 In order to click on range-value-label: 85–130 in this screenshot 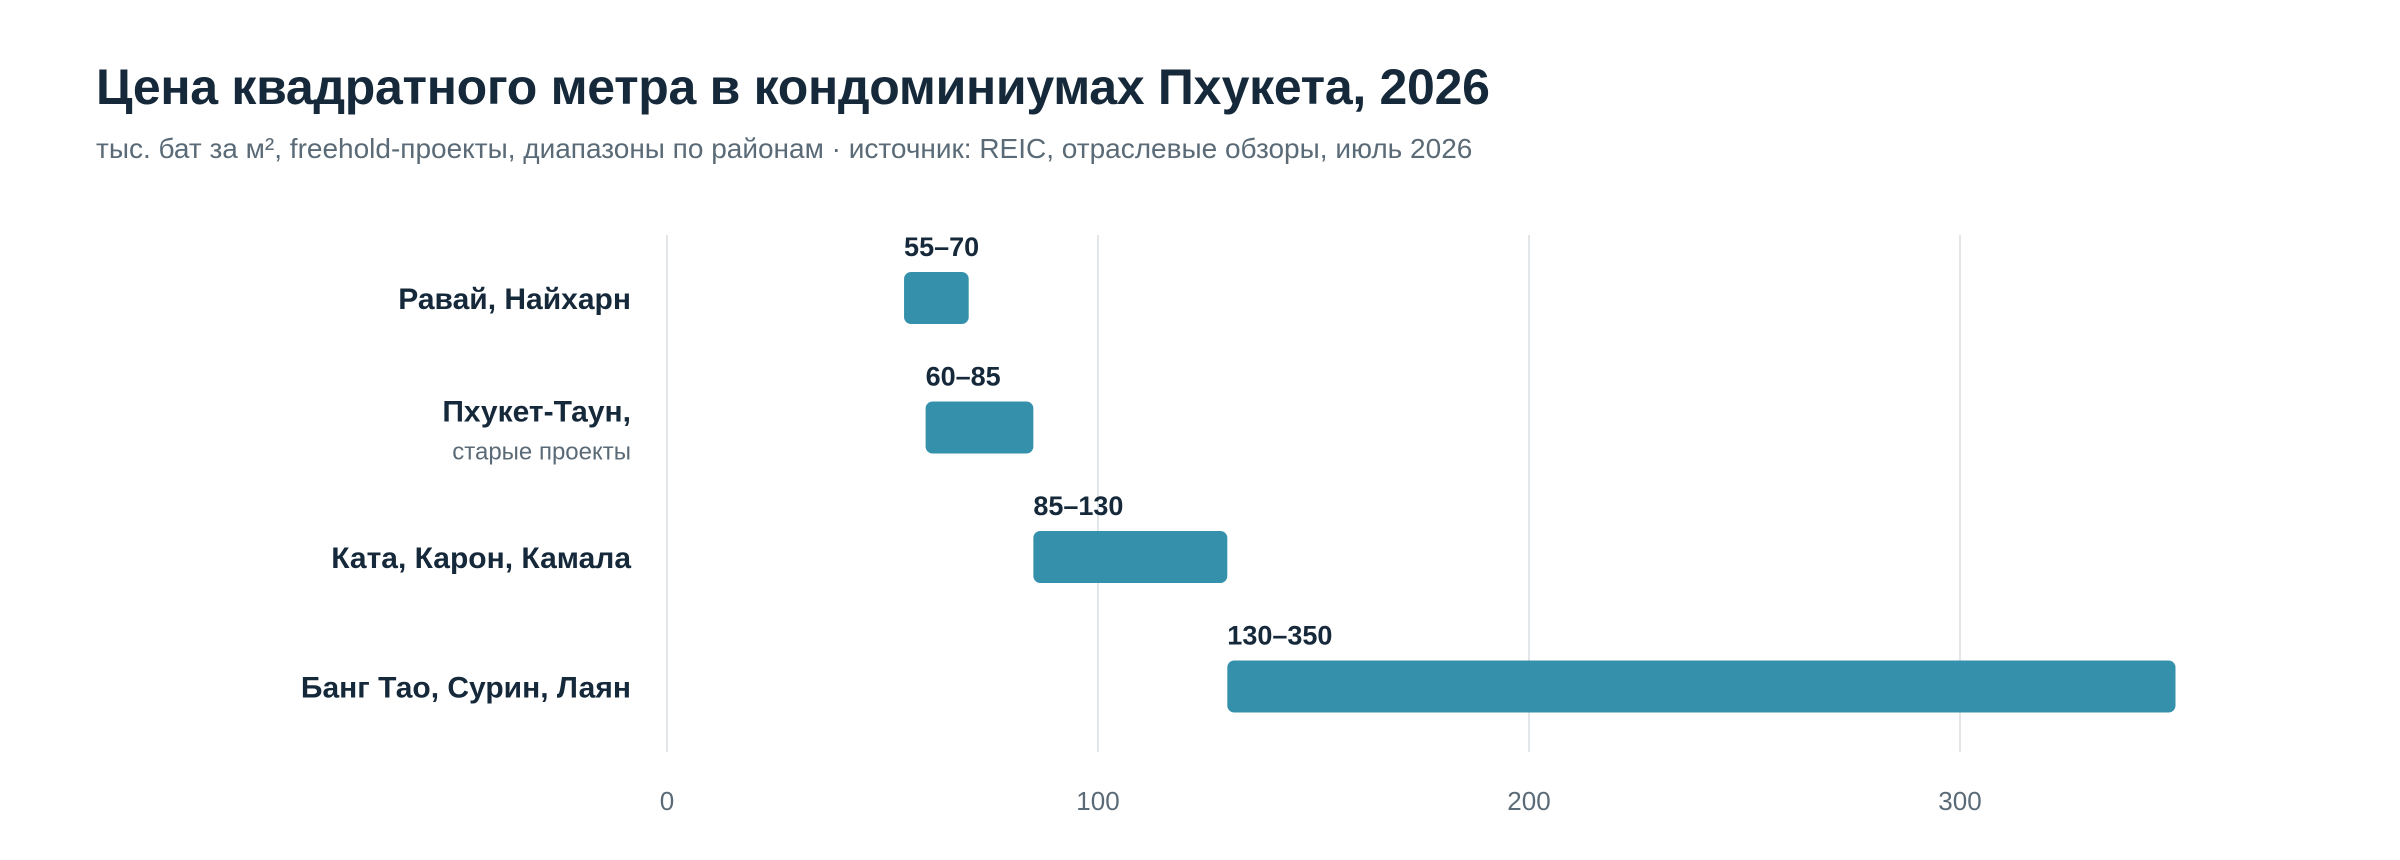, I will do `click(1078, 506)`.